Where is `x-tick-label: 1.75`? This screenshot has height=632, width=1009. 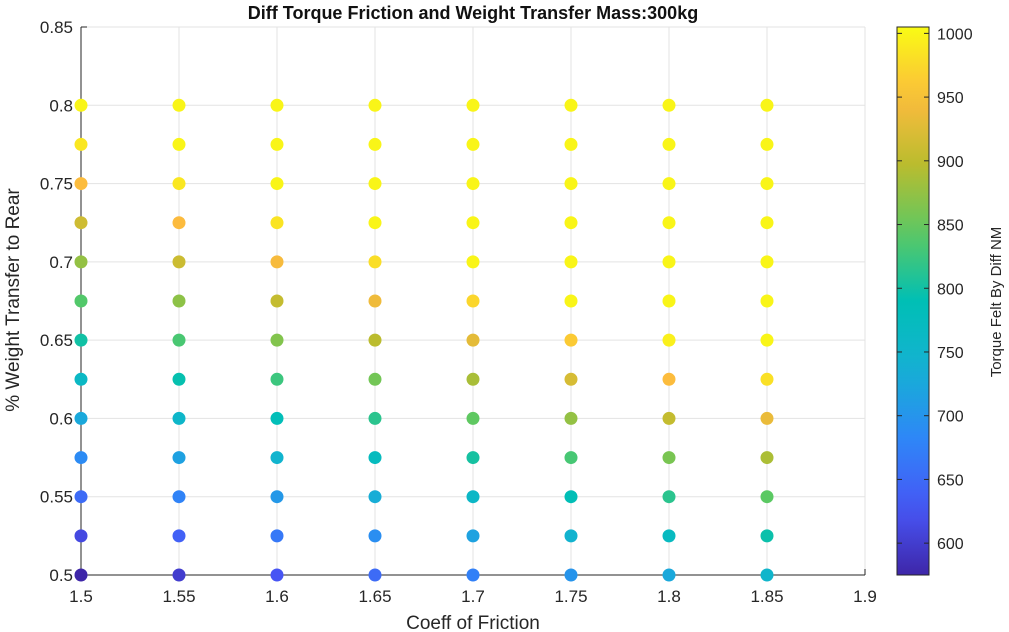 x-tick-label: 1.75 is located at coordinates (570, 596).